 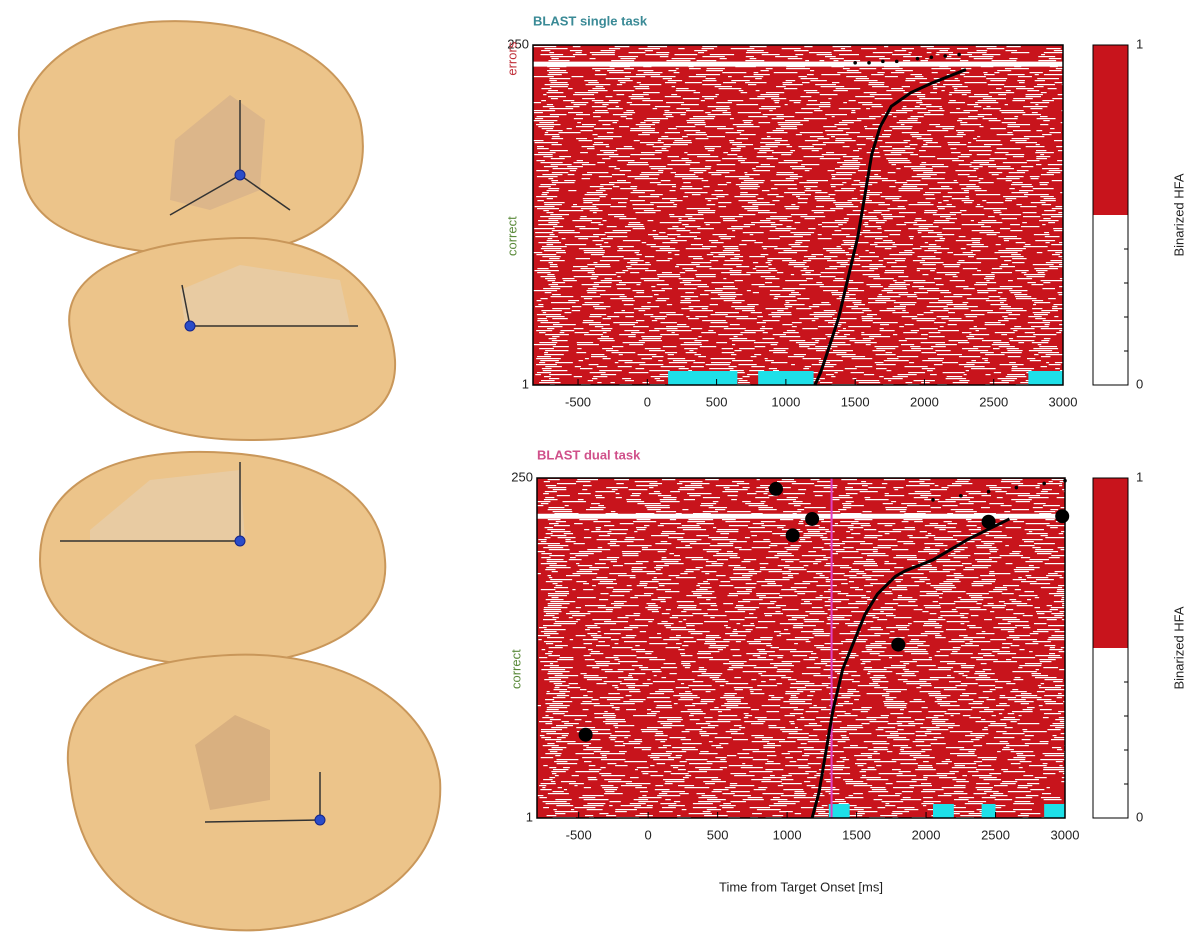 I want to click on axis-line, so click(x=265, y=192).